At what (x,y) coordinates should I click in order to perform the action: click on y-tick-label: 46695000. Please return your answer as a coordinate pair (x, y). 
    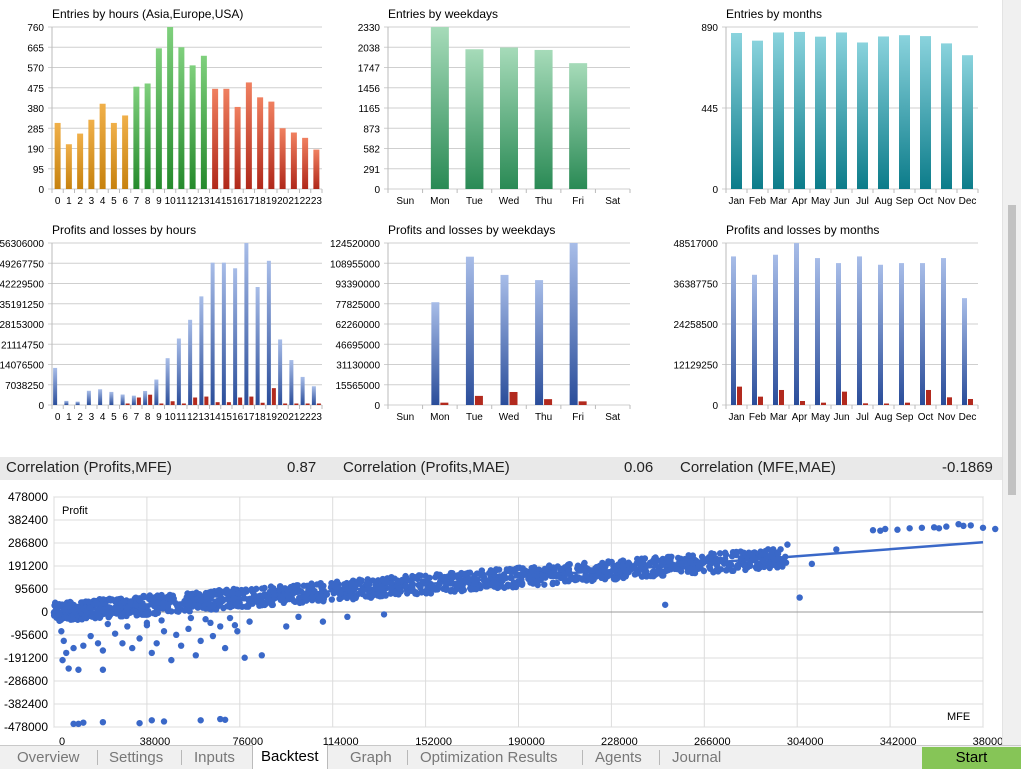
    Looking at the image, I should click on (358, 345).